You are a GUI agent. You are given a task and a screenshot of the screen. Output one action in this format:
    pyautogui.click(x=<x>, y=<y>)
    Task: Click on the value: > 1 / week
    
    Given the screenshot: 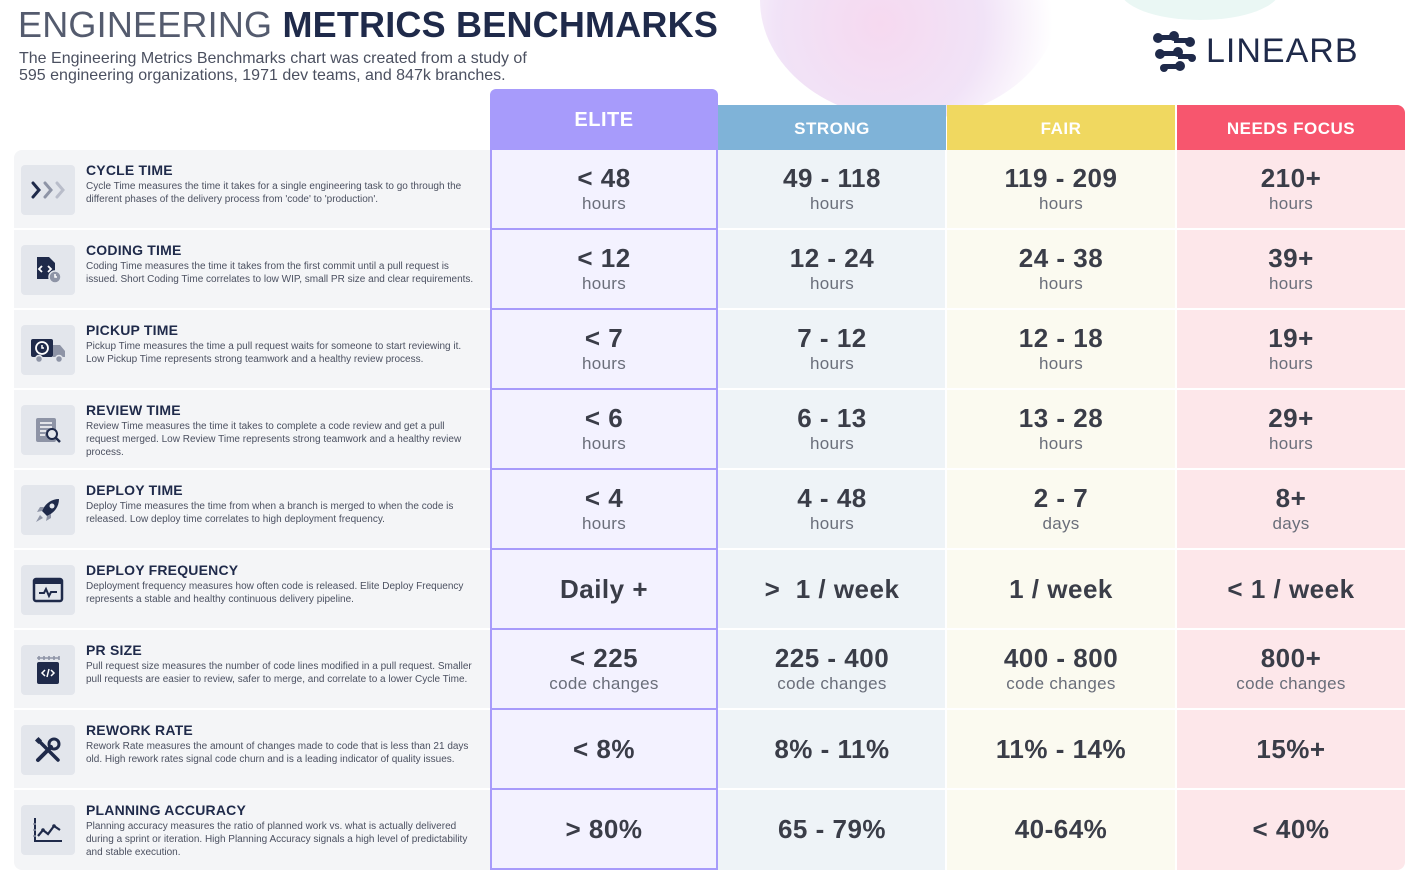 What is the action you would take?
    pyautogui.click(x=832, y=589)
    